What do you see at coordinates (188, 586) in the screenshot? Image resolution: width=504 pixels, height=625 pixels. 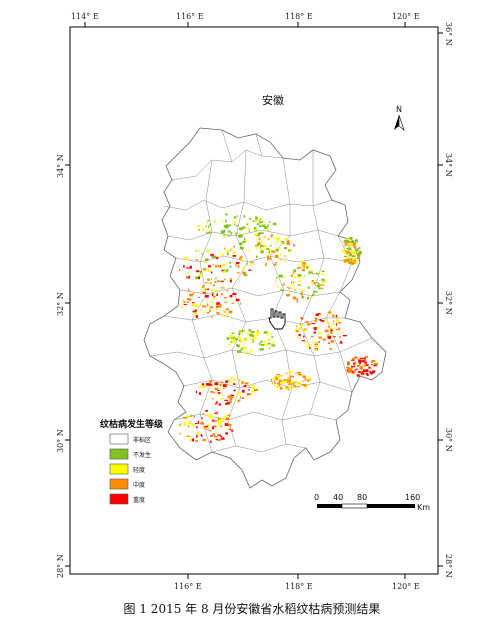 I see `bottom-tick-116: 116° E` at bounding box center [188, 586].